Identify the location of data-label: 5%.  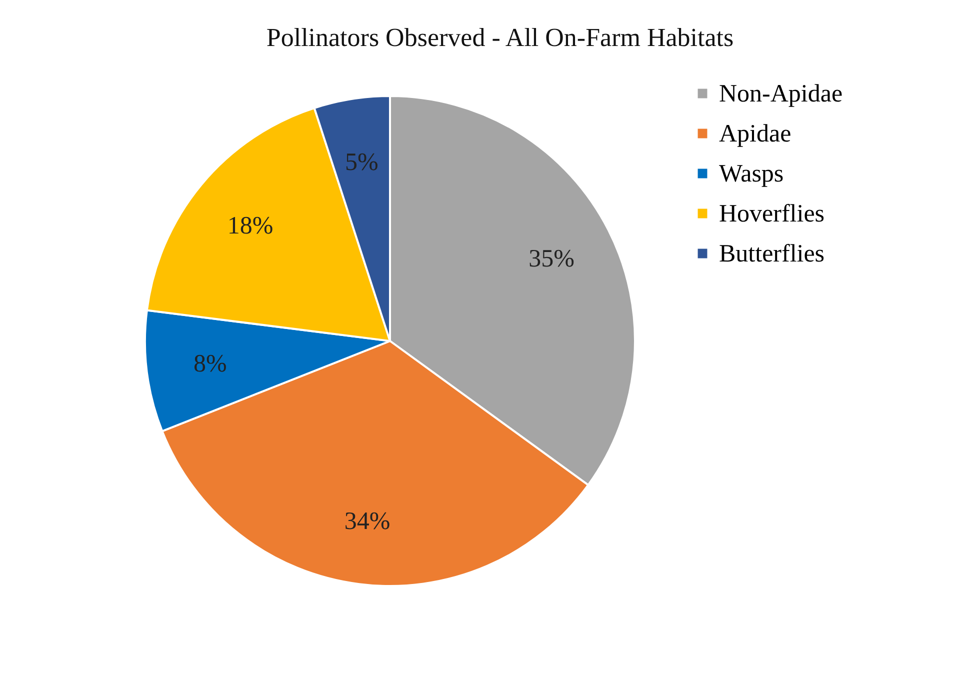
(361, 162).